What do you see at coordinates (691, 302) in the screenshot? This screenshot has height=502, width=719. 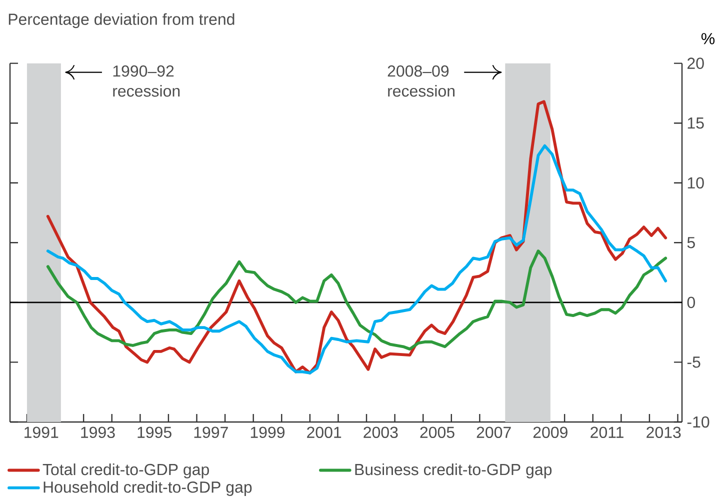 I see `y-tick-label: 0` at bounding box center [691, 302].